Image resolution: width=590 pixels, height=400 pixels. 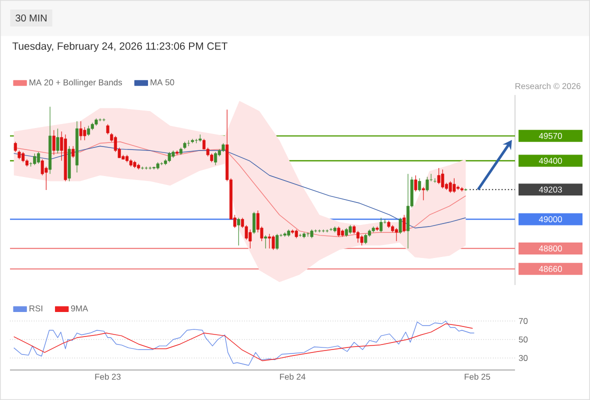 What do you see at coordinates (550, 269) in the screenshot?
I see `y-tick-label: 48660` at bounding box center [550, 269].